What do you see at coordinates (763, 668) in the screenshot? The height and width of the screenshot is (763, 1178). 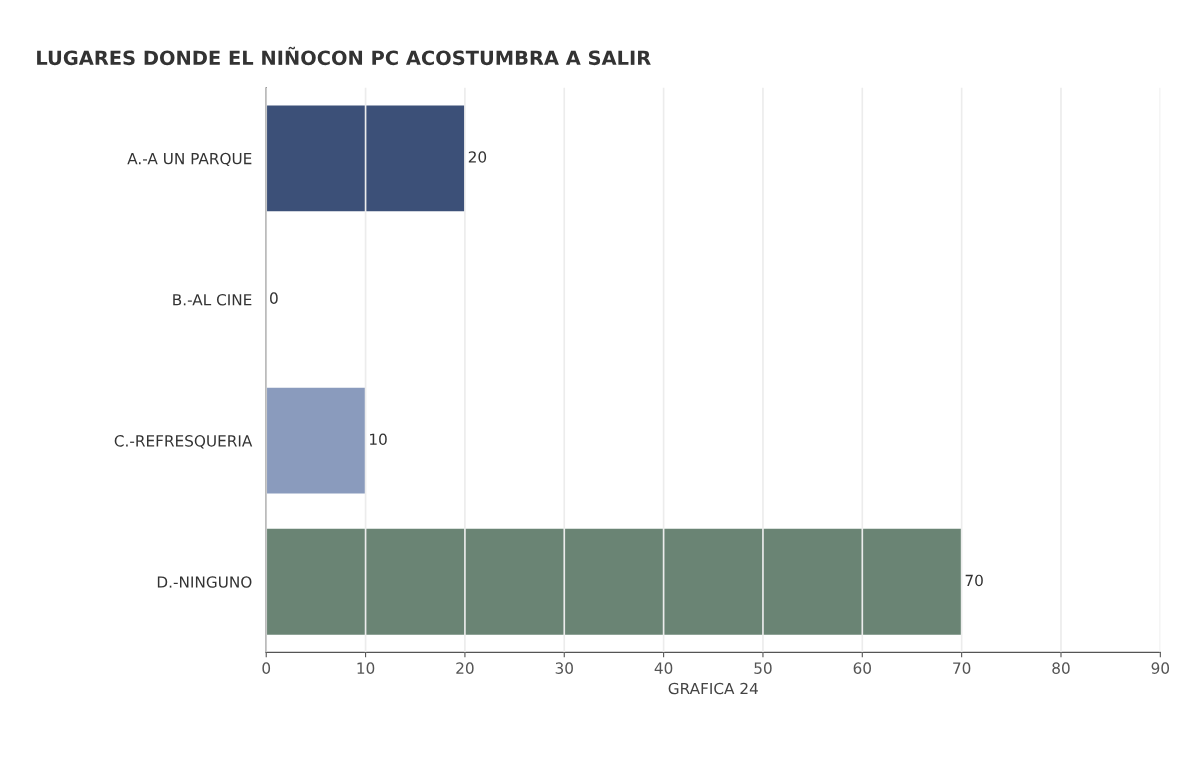 I see `x-tick-label: 50` at bounding box center [763, 668].